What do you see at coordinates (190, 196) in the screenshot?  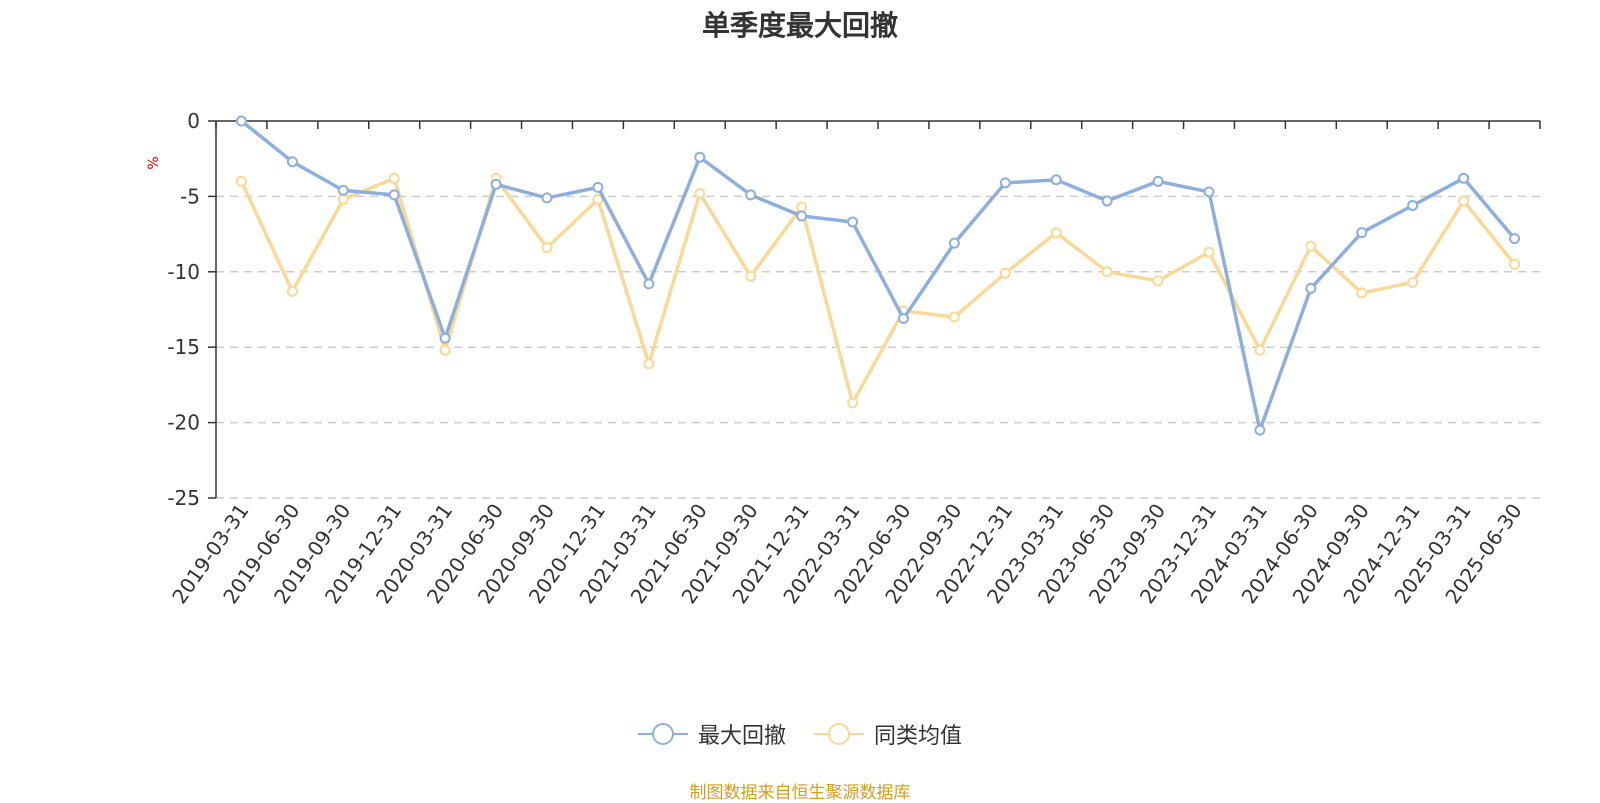 I see `y-tick-label: -5` at bounding box center [190, 196].